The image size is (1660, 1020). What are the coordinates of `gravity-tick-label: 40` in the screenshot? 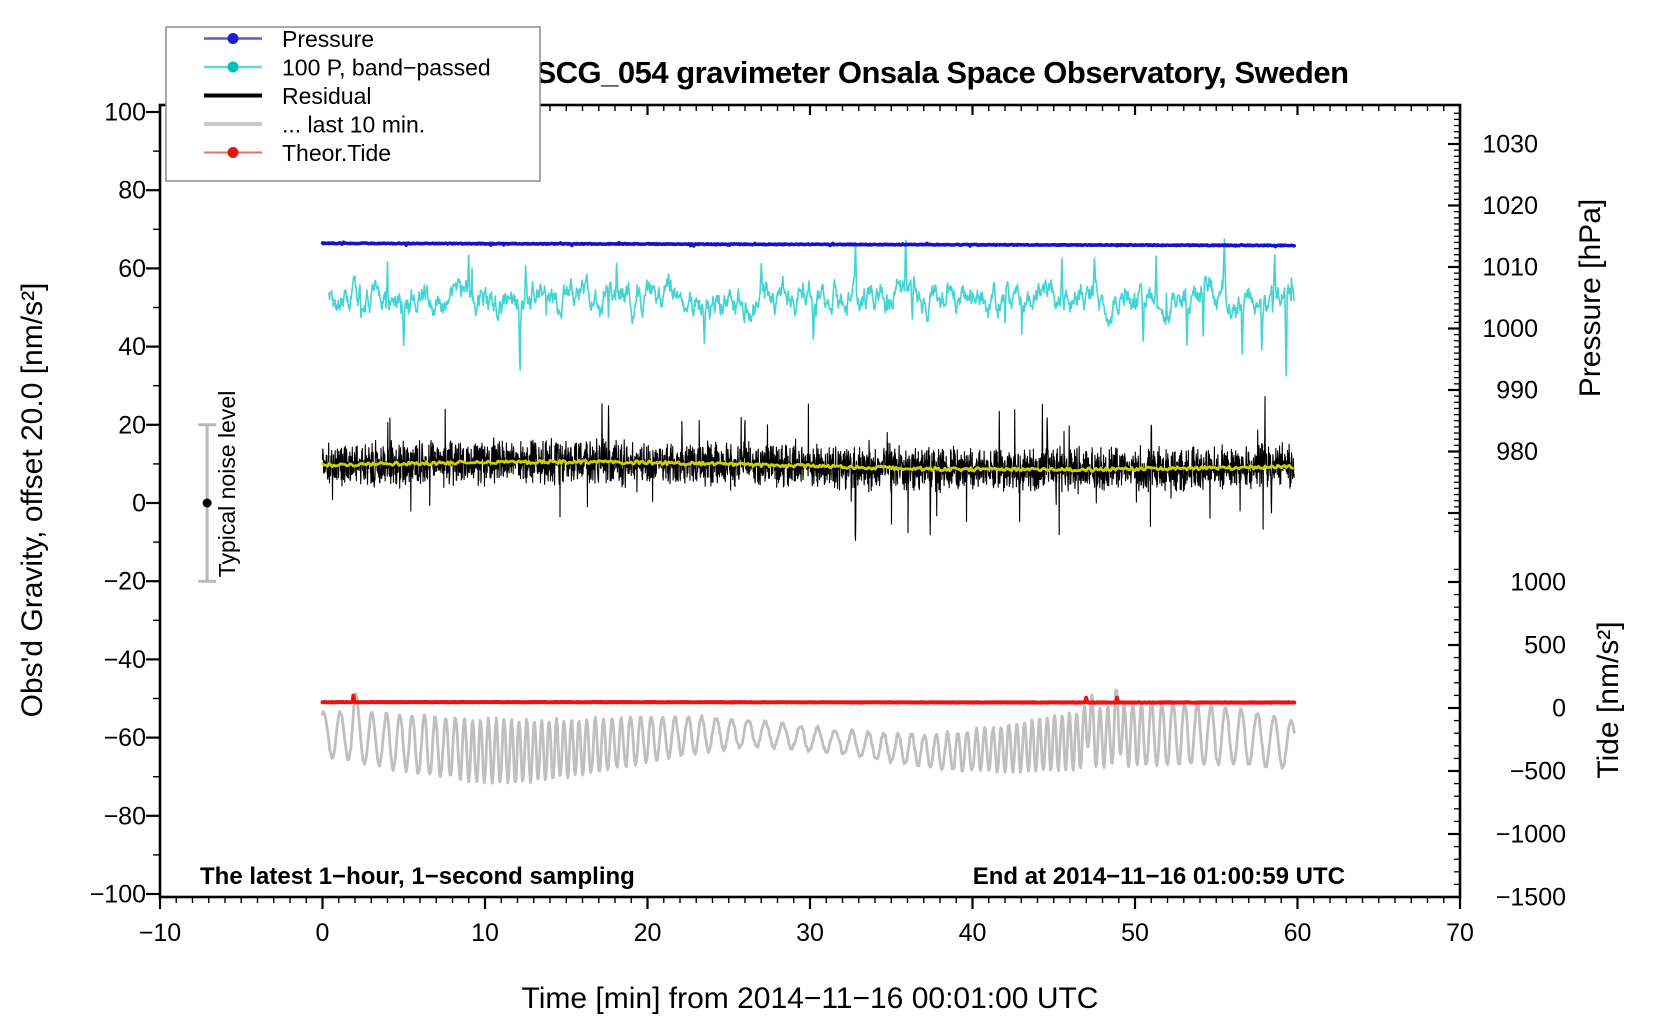 It's located at (132, 347).